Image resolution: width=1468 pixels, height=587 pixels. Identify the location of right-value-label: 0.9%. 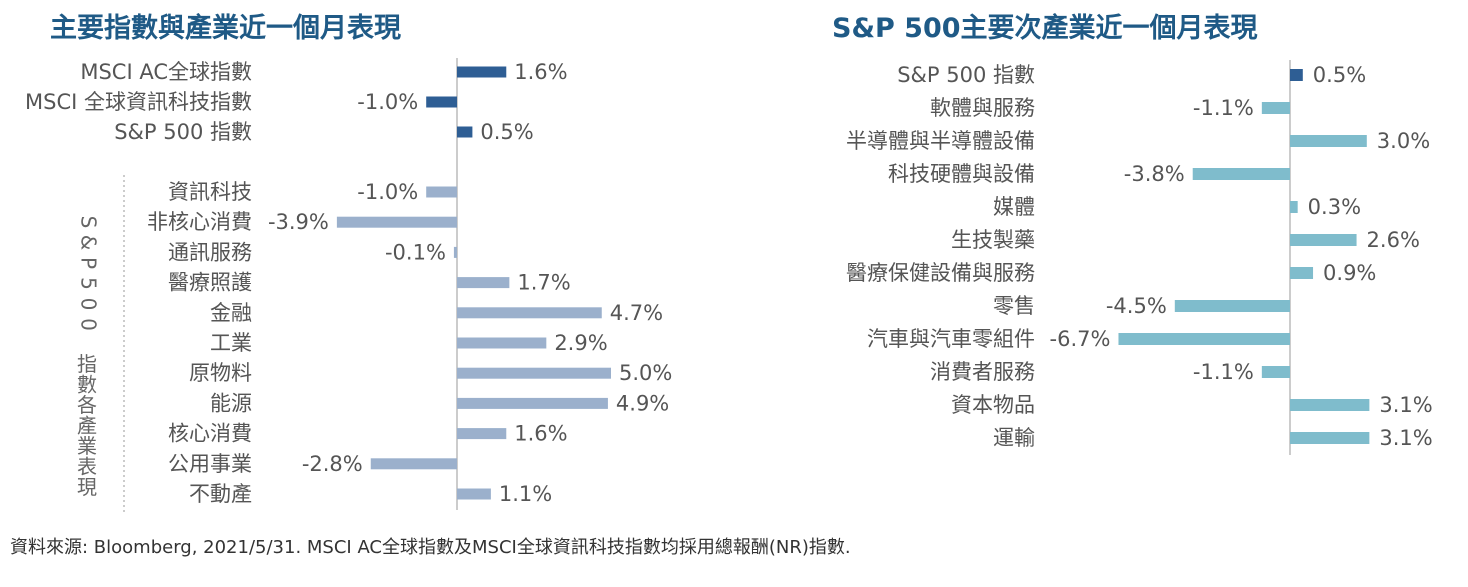
(1349, 273).